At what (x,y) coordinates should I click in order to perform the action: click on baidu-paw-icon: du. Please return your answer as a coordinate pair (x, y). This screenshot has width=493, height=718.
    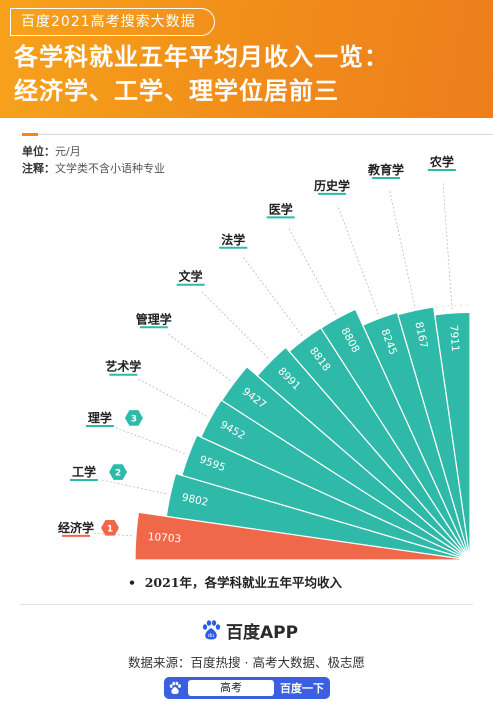
    Looking at the image, I should click on (211, 630).